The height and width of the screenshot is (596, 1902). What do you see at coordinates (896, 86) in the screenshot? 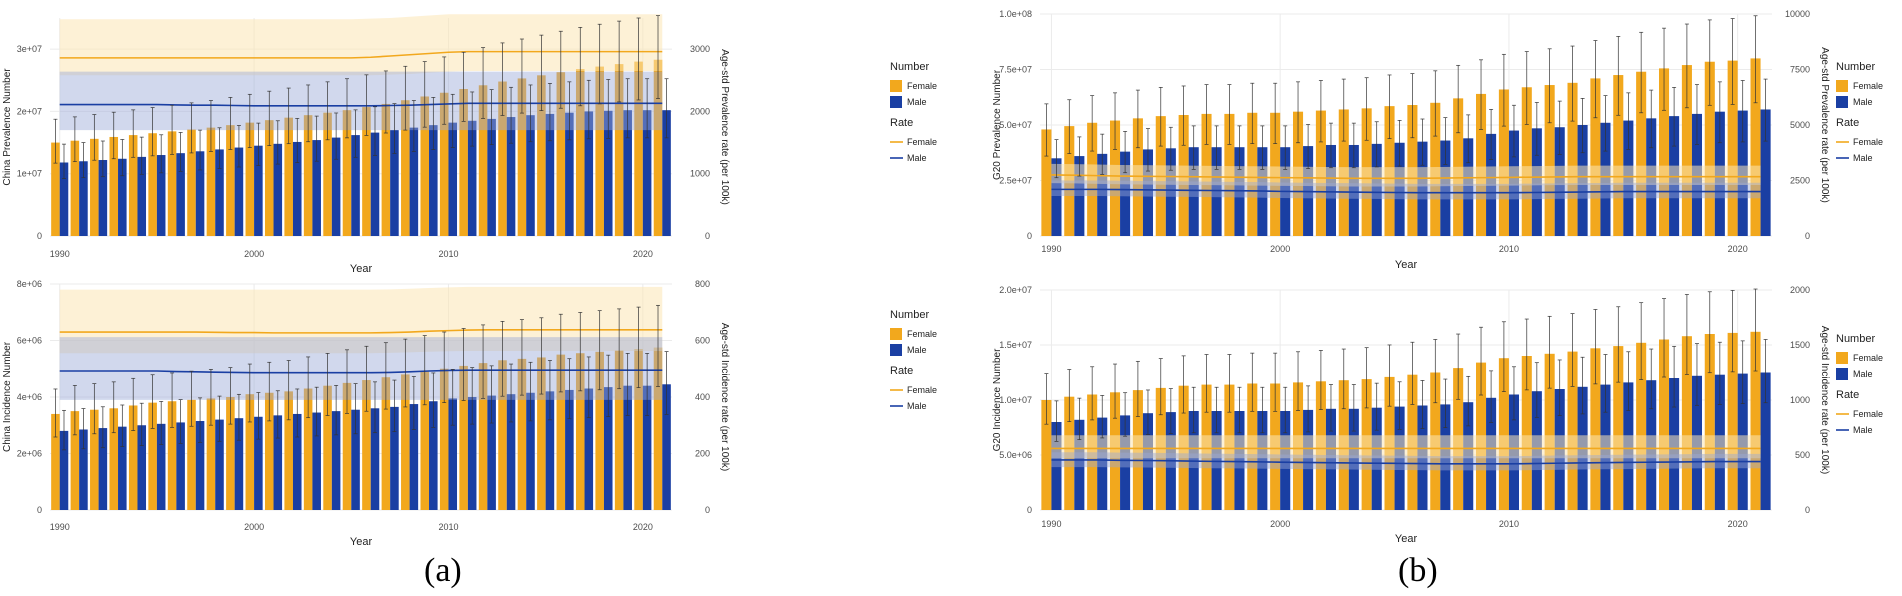
I see `legend-swatch-bar-female` at bounding box center [896, 86].